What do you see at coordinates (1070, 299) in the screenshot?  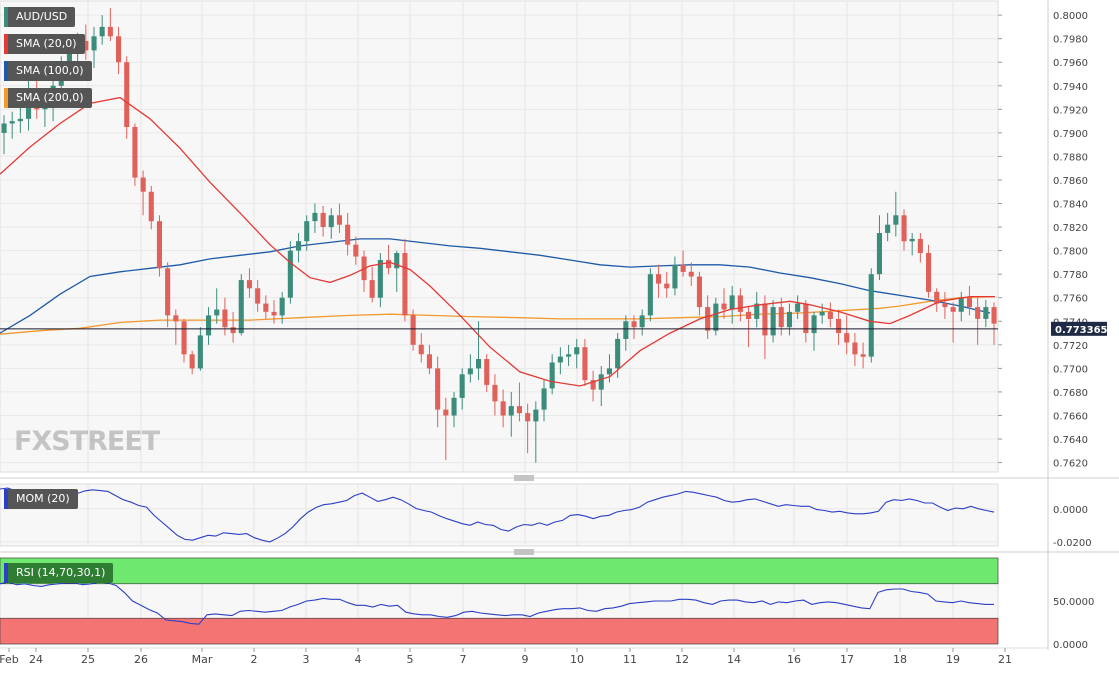 I see `price-tick-label: 0.7760` at bounding box center [1070, 299].